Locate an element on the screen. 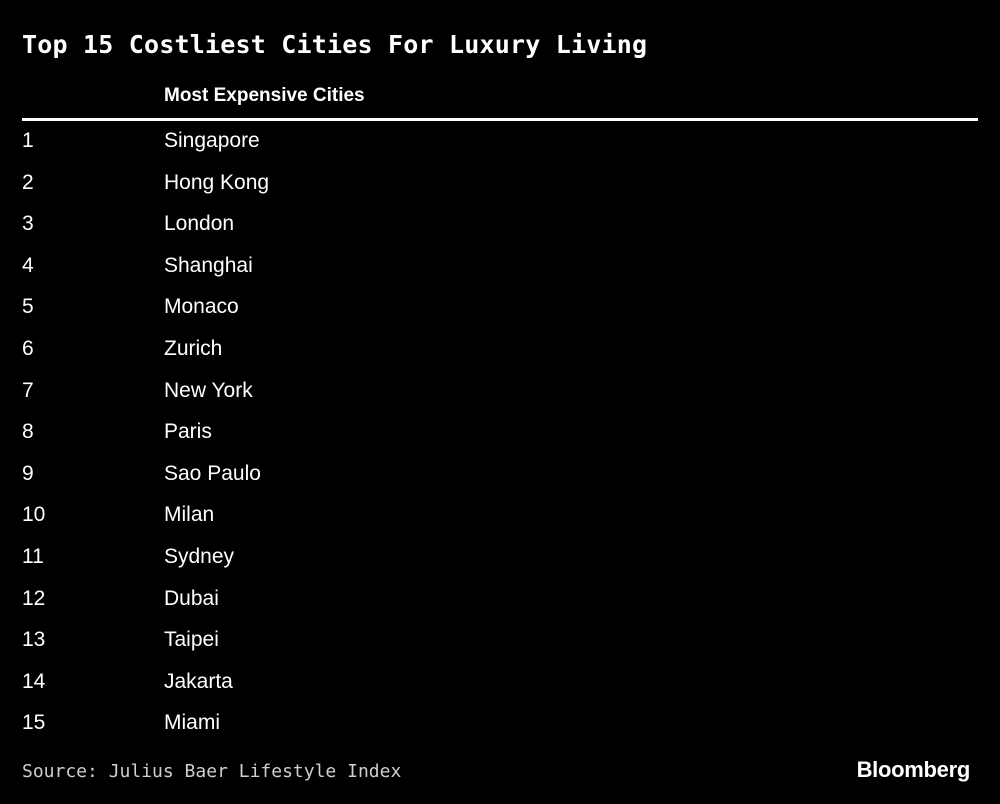  city-cell: Singapore is located at coordinates (212, 140).